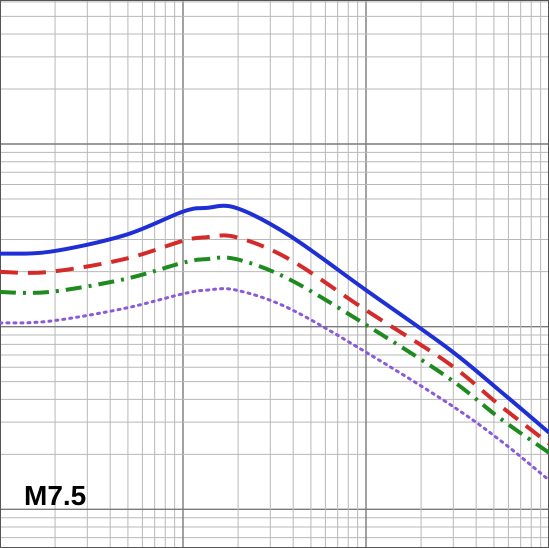 The height and width of the screenshot is (548, 549). I want to click on magnitude-label: M7.5, so click(55, 495).